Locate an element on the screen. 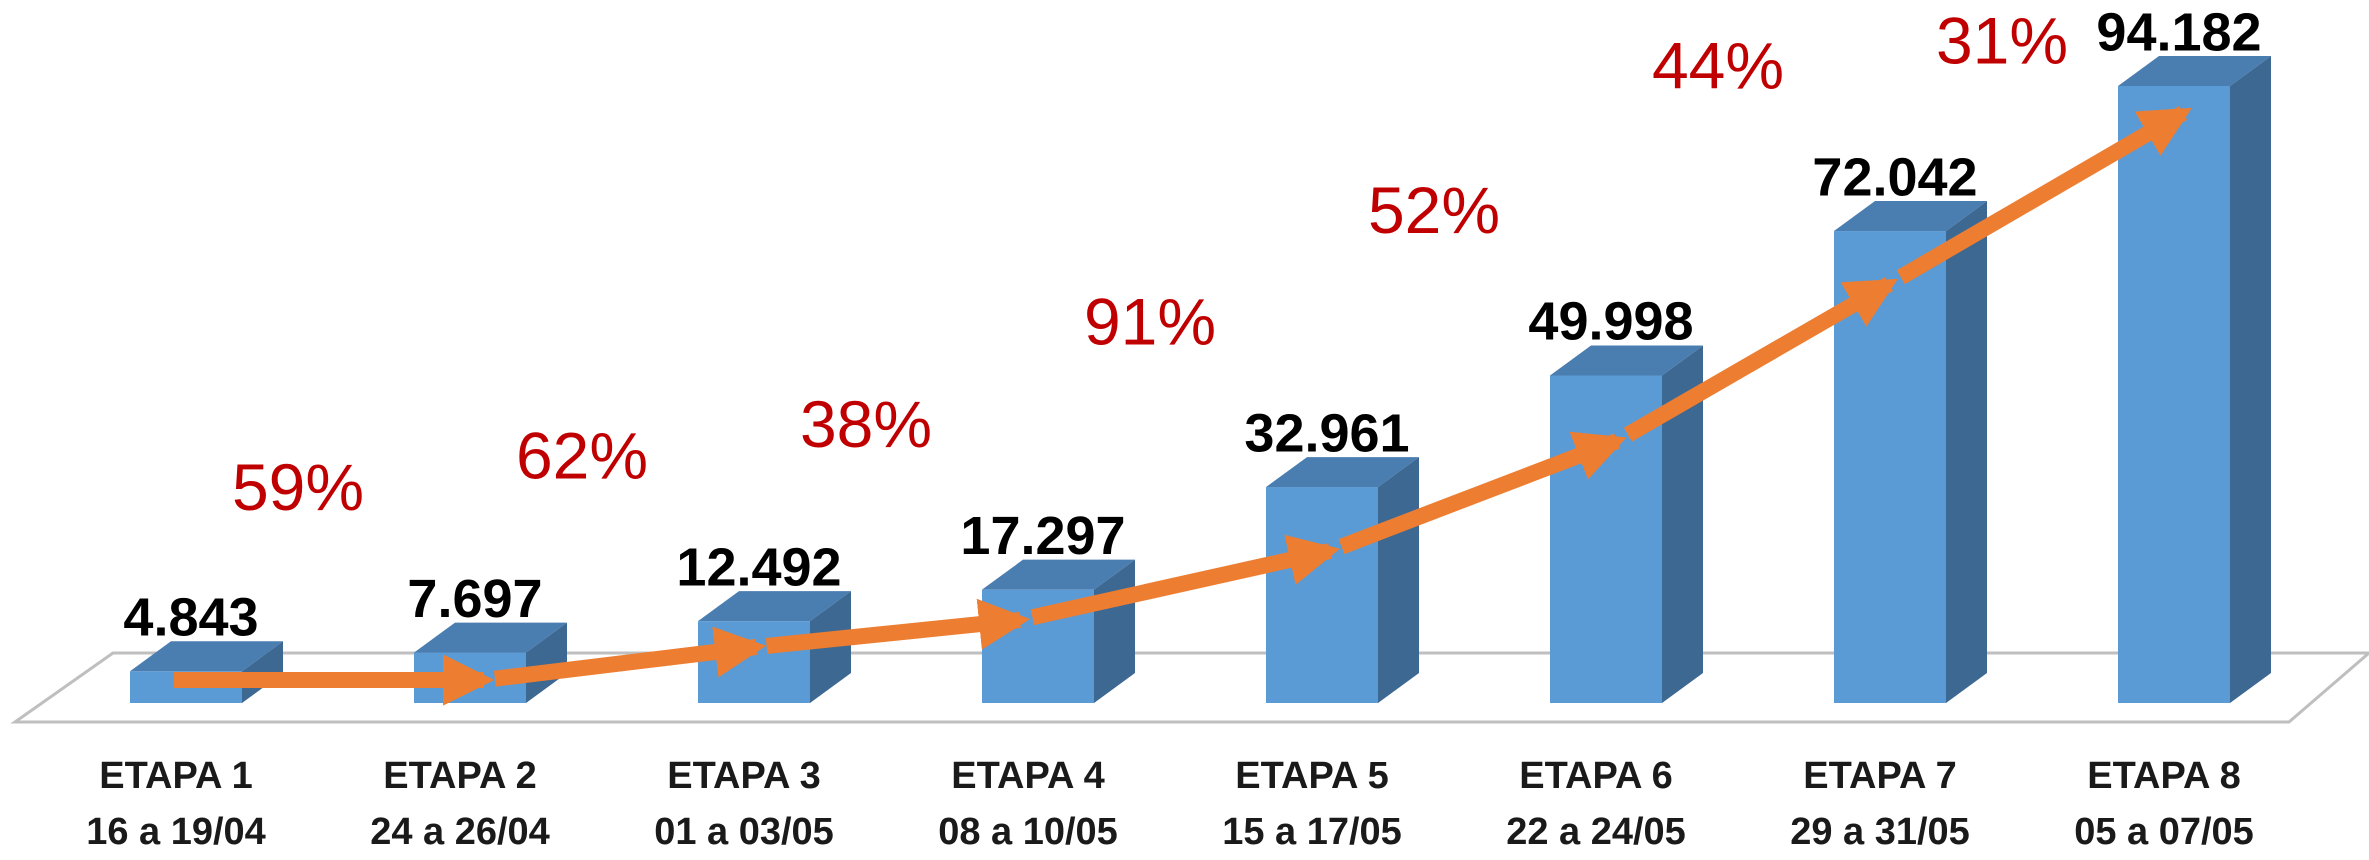 The width and height of the screenshot is (2369, 860). category-label: ETAPA 1 is located at coordinates (175, 776).